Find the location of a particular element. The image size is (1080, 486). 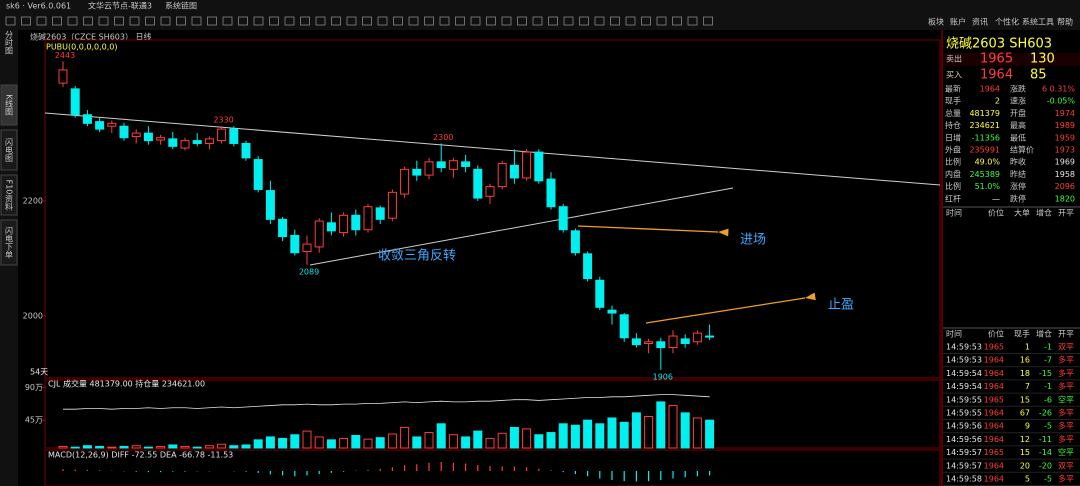

trade-cell: 9 is located at coordinates (1027, 426).